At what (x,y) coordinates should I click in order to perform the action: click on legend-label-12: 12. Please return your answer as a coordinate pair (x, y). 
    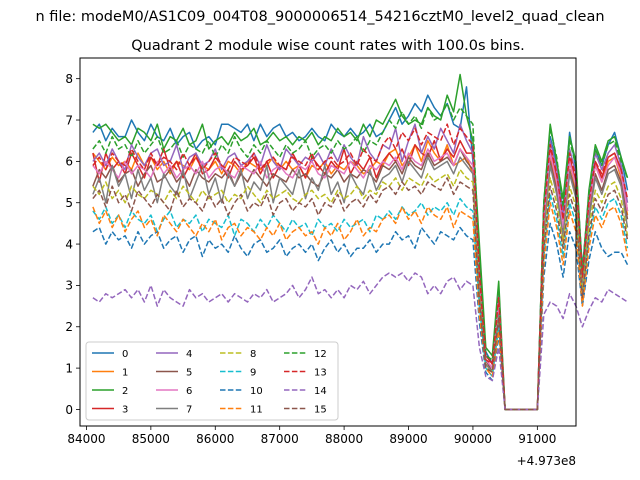
    Looking at the image, I should click on (320, 354).